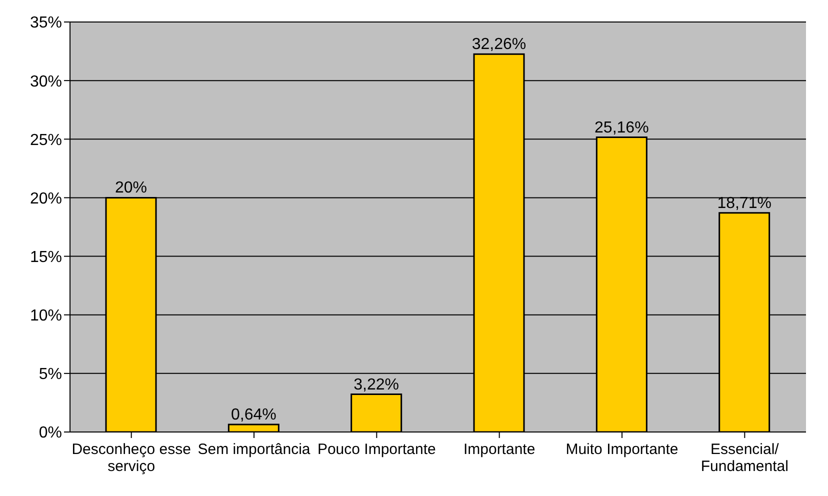 This screenshot has height=496, width=828. Describe the element at coordinates (50, 375) in the screenshot. I see `y-tick-label: 5%` at that location.